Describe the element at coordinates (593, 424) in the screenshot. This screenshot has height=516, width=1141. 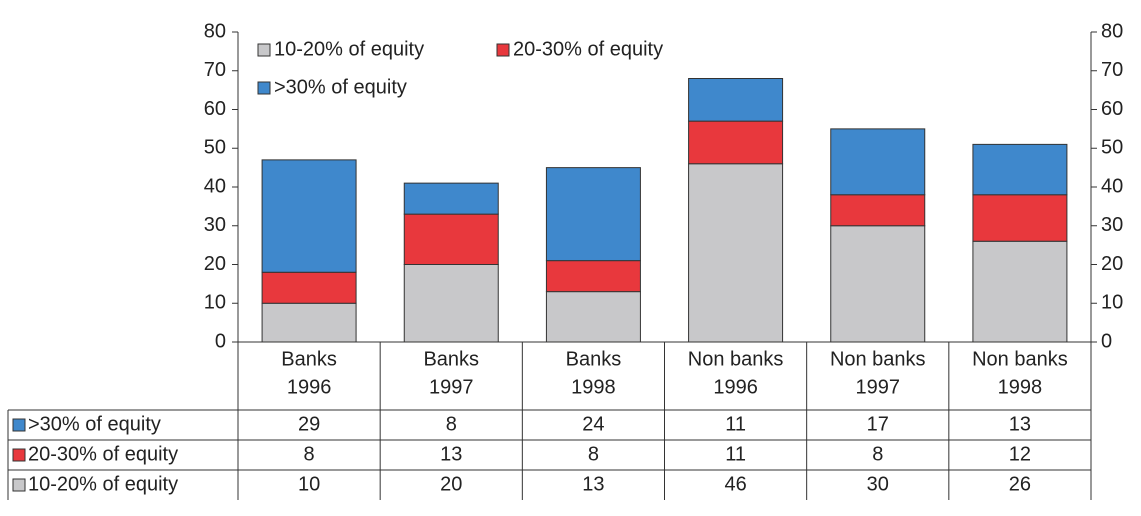
I see `table-cell: 24` at that location.